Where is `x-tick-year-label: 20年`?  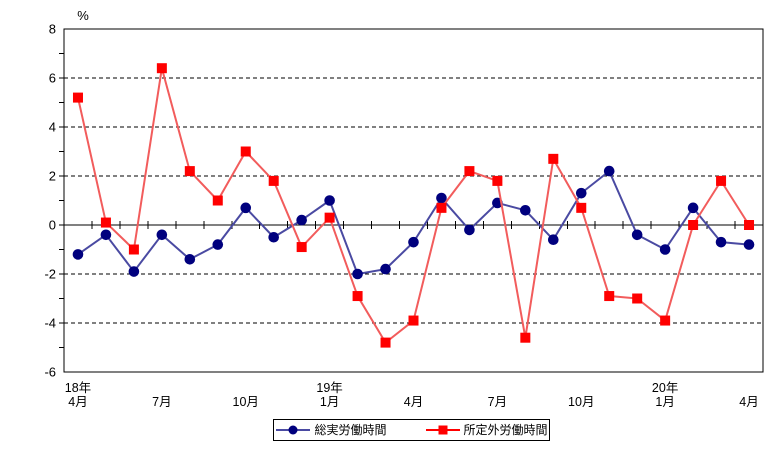
x-tick-year-label: 20年 is located at coordinates (665, 388).